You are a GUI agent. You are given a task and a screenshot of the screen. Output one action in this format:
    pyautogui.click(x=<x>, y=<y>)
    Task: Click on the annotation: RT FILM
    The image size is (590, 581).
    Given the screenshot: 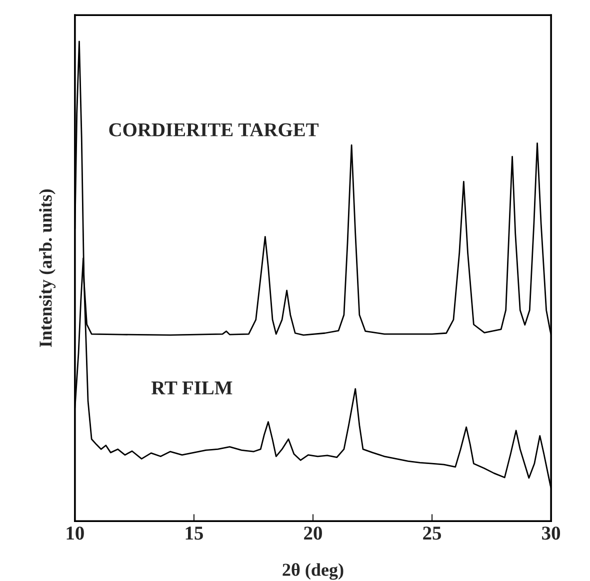 What is the action you would take?
    pyautogui.click(x=191, y=388)
    